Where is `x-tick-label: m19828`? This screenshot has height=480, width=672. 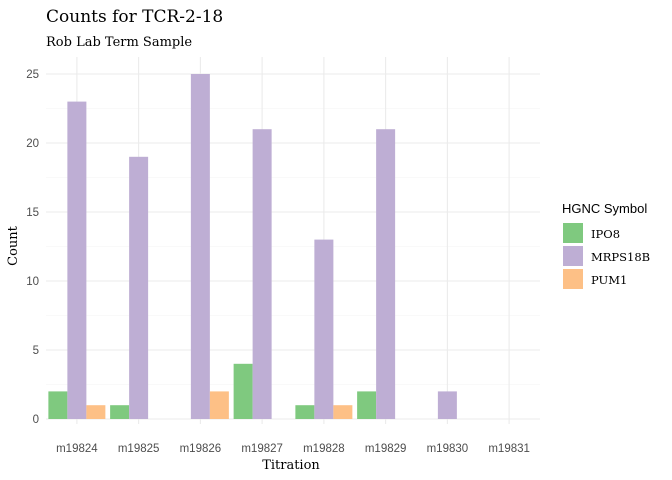
x-tick-label: m19828 is located at coordinates (324, 449).